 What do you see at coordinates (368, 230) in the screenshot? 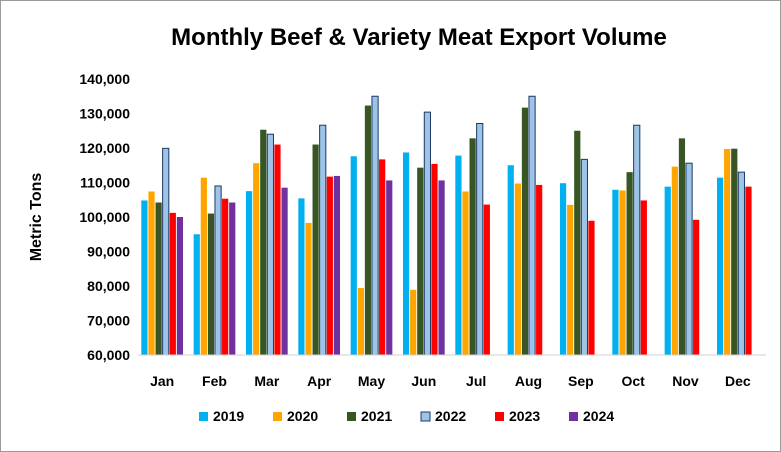
I see `bar-2021-may` at bounding box center [368, 230].